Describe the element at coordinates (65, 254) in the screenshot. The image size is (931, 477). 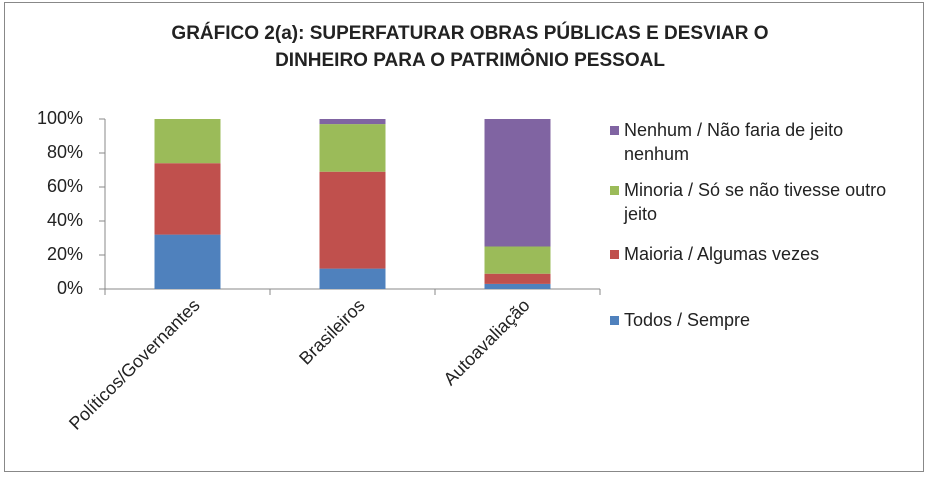
I see `y-tick-label: 20%` at that location.